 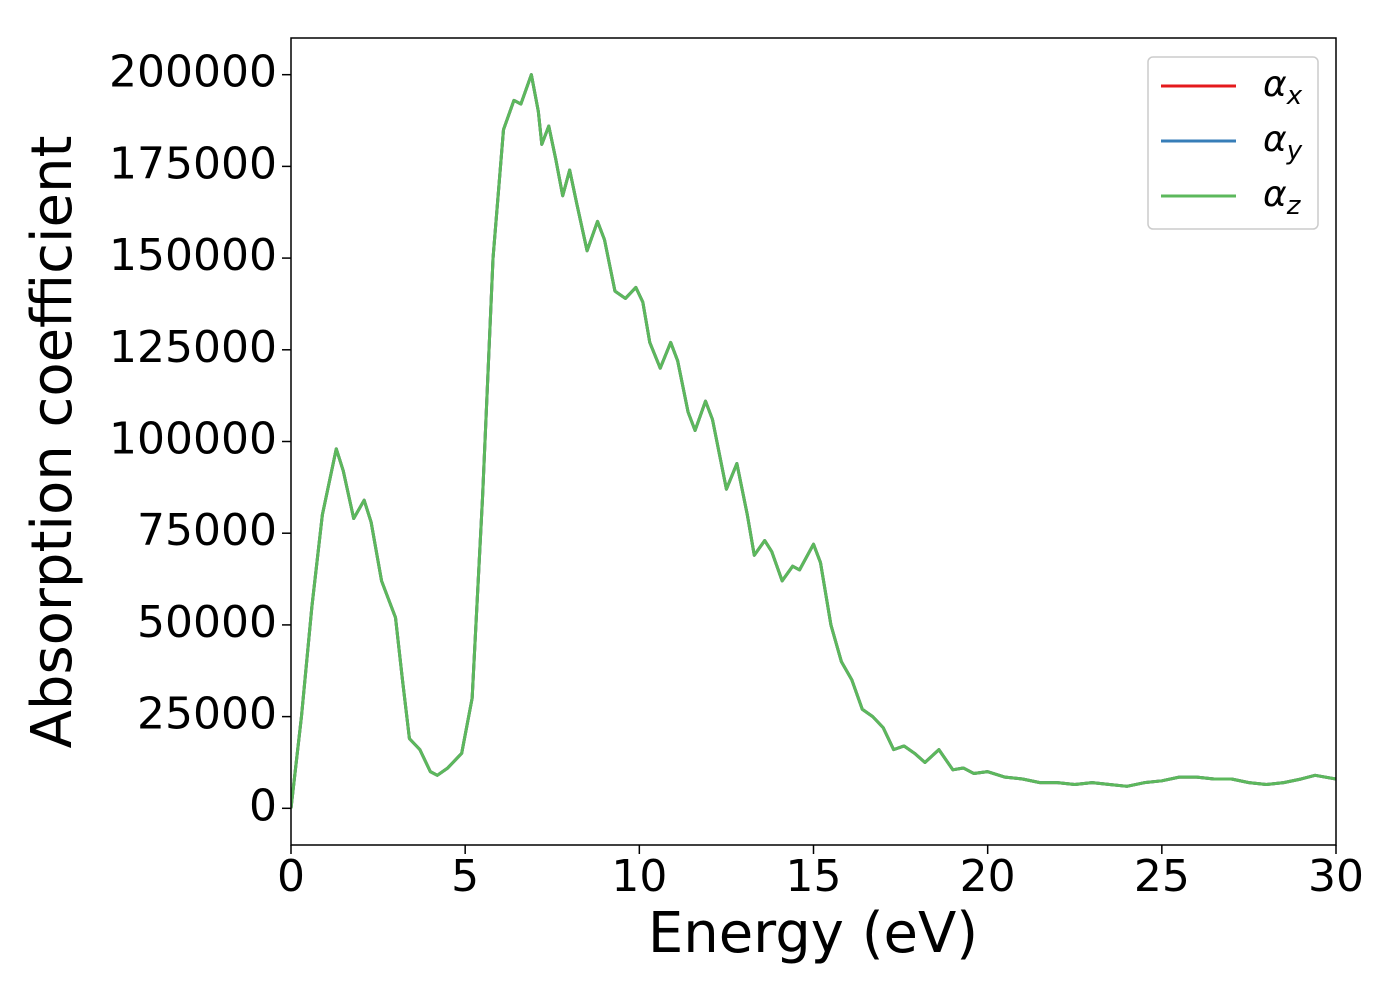 What do you see at coordinates (1282, 197) in the screenshot?
I see `legend-label: αz` at bounding box center [1282, 197].